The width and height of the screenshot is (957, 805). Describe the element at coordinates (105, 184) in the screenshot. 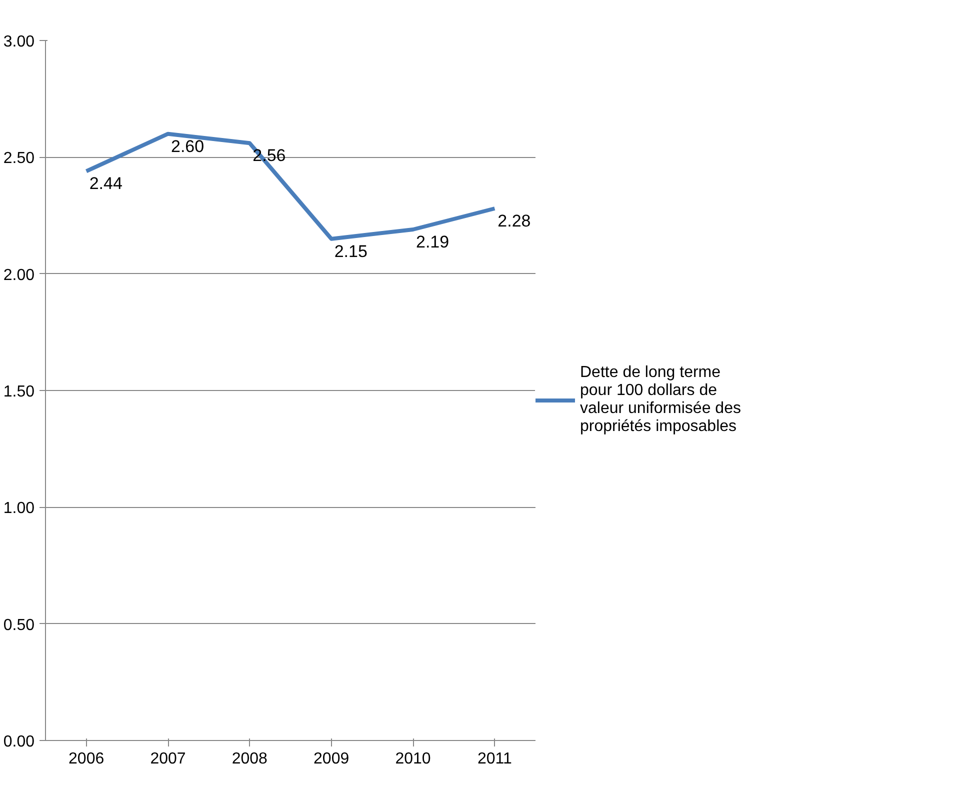

I see `data-label: 2.44` at that location.